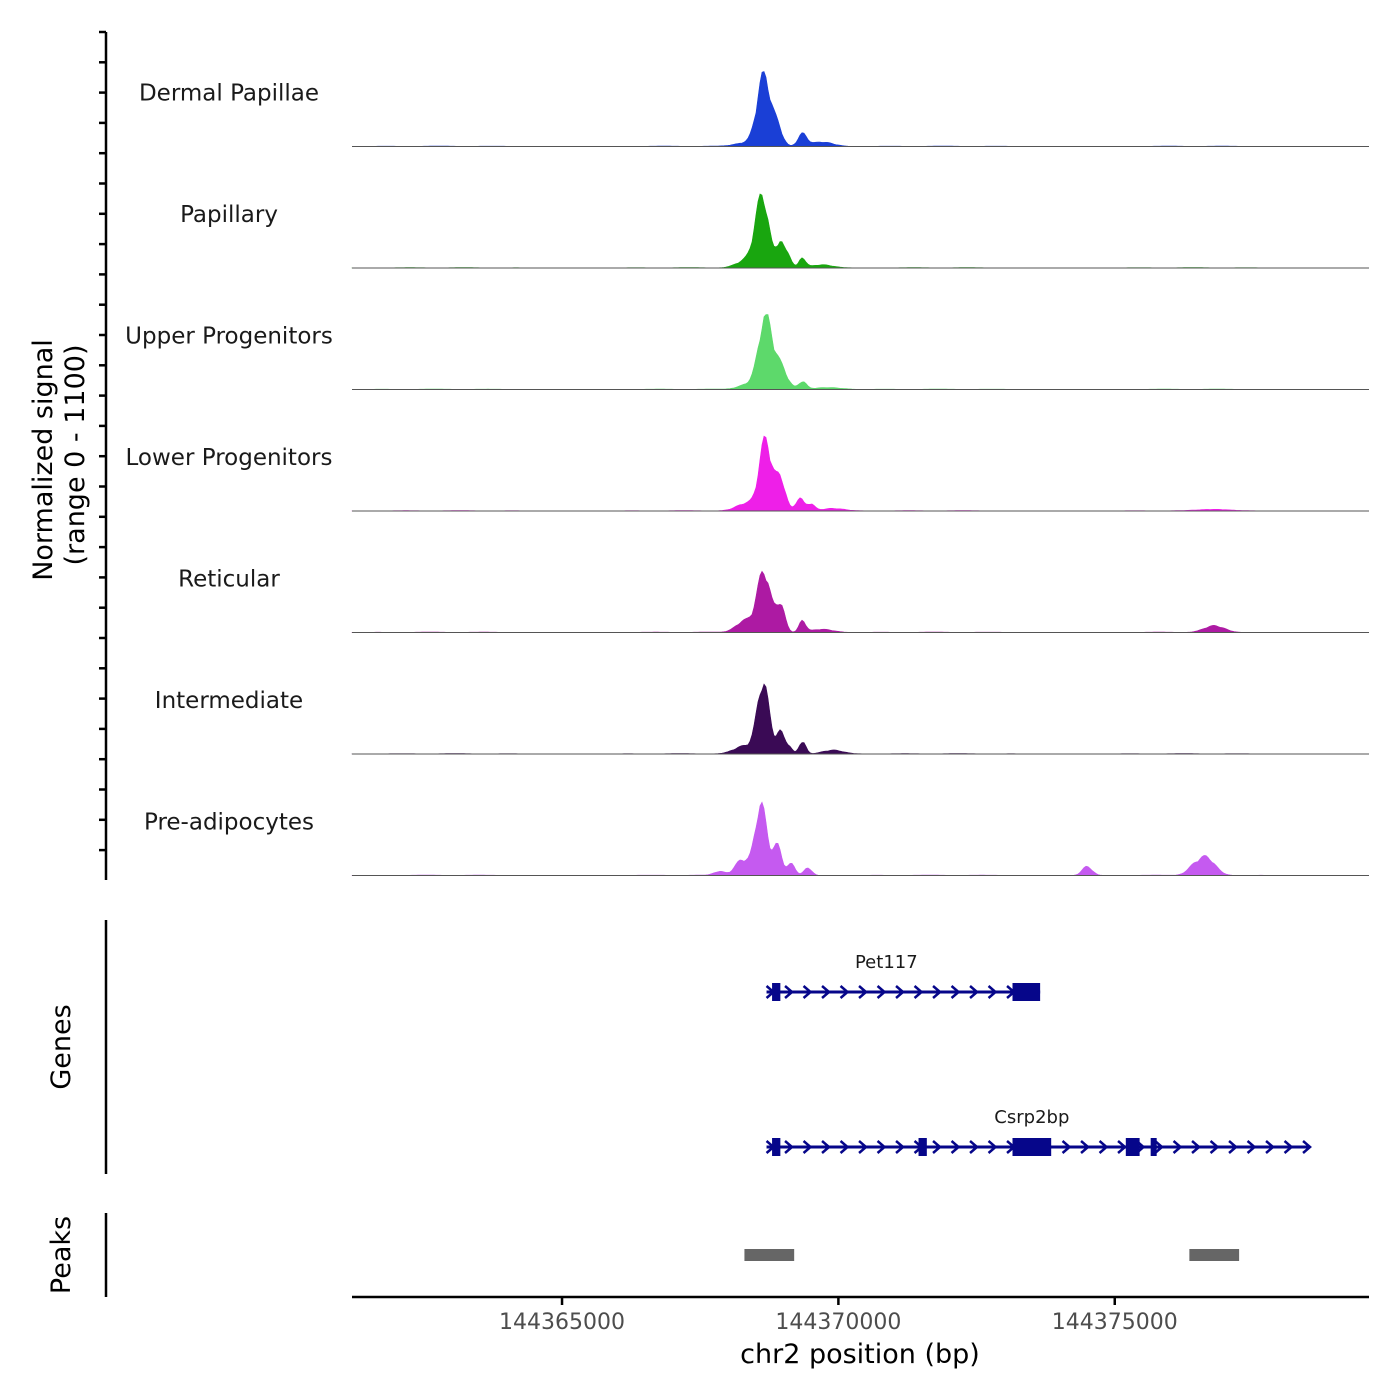 The width and height of the screenshot is (1400, 1400). What do you see at coordinates (229, 823) in the screenshot?
I see `track-label: Pre-adipocytes` at bounding box center [229, 823].